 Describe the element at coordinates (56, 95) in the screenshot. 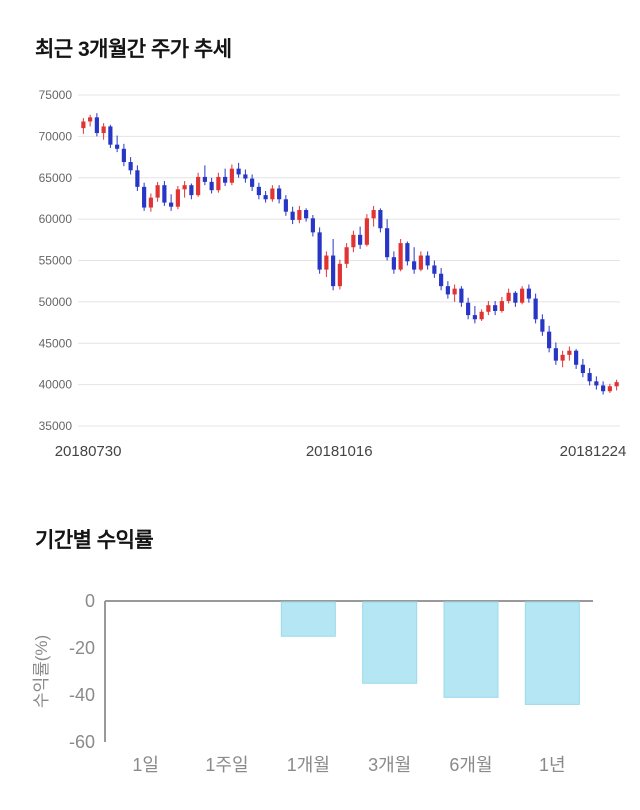

I see `svg-text: 75000` at that location.